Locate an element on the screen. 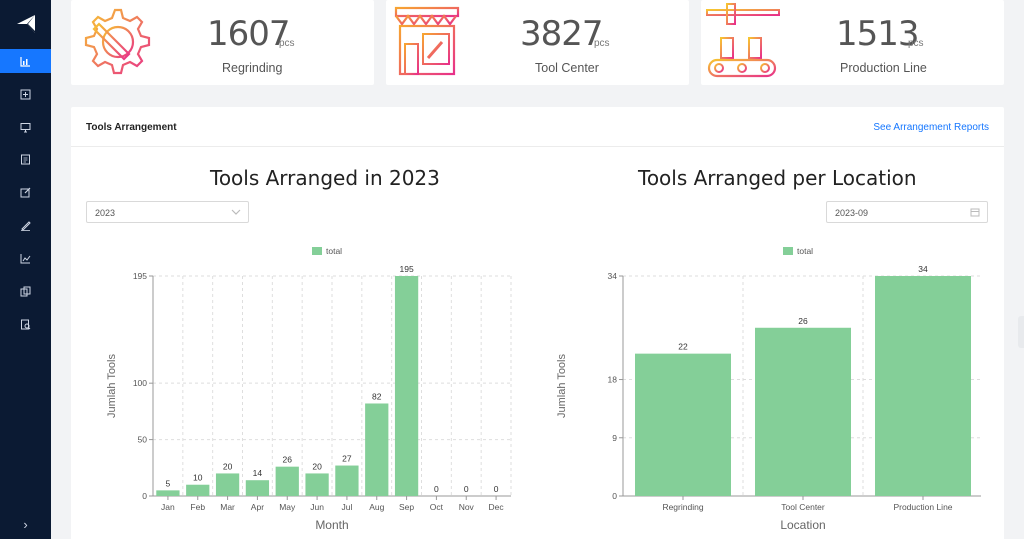 This screenshot has width=1024, height=539. stat-card-tool-center: 3827 pcs Tool Center is located at coordinates (537, 42).